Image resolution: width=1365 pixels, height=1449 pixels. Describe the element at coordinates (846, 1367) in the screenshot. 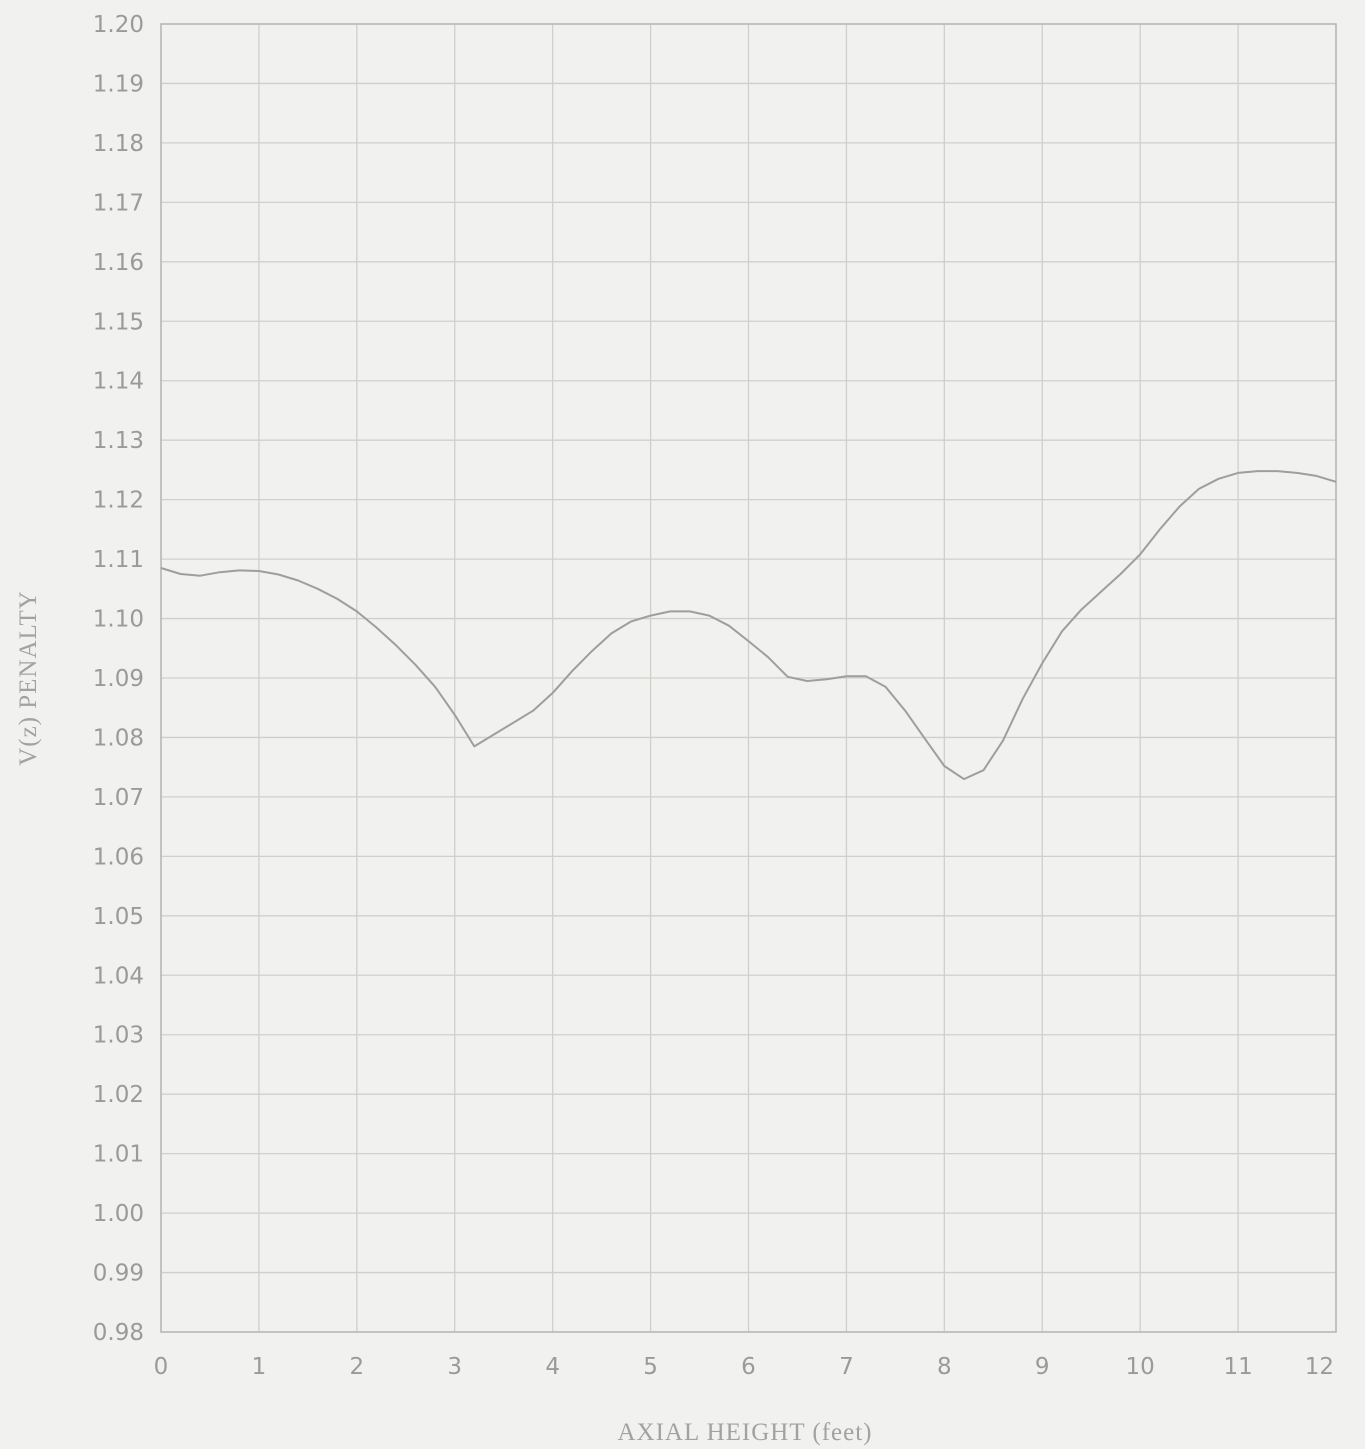

I see `x-tick-label: 7` at that location.